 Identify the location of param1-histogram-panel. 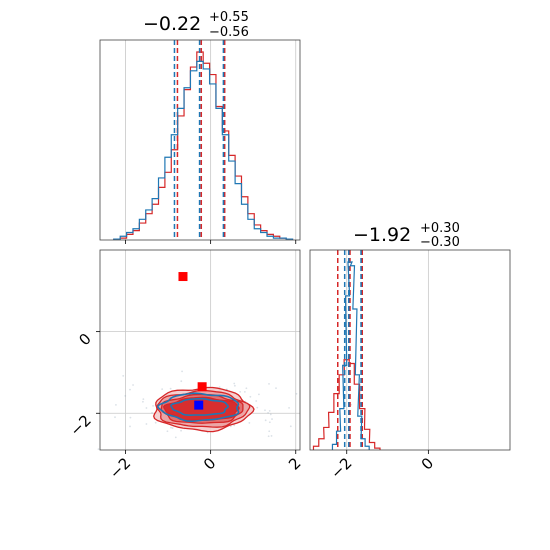
(200, 140).